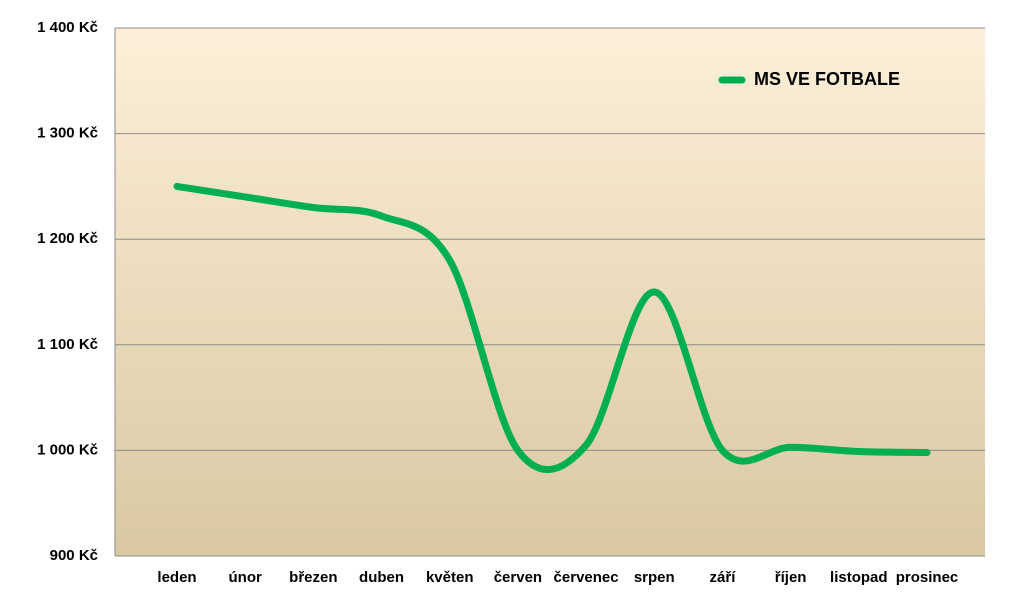 Image resolution: width=1024 pixels, height=597 pixels. Describe the element at coordinates (67, 133) in the screenshot. I see `y-tick-label: 1 300 Kč` at that location.